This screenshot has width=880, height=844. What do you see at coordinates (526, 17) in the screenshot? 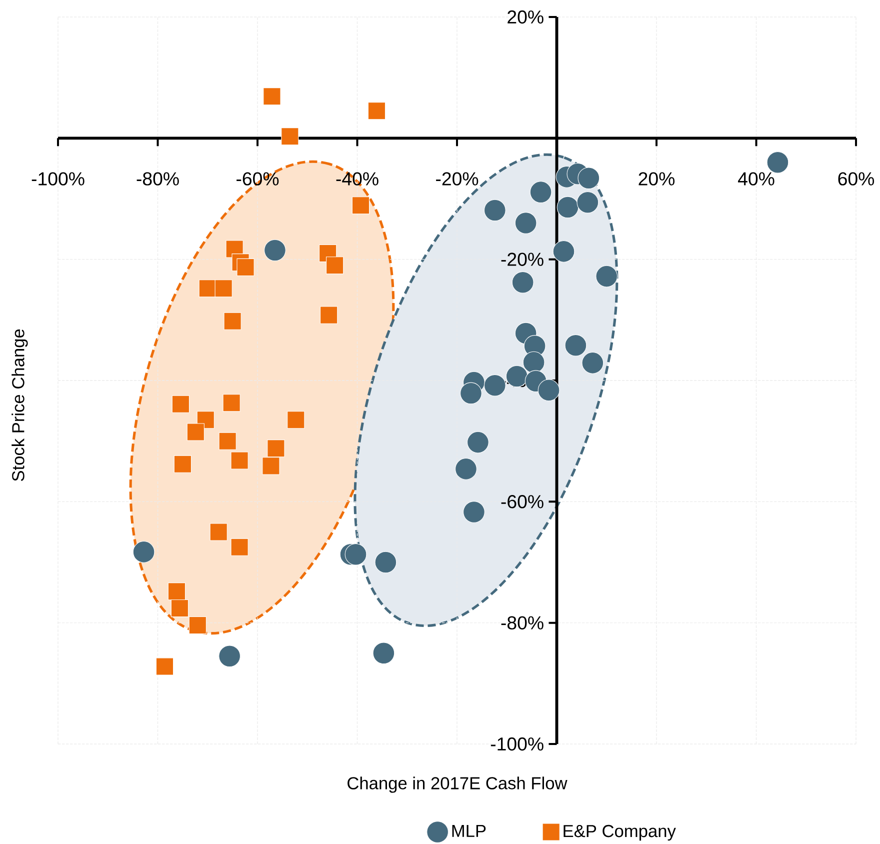
I see `y-tick-label: 20%` at bounding box center [526, 17].